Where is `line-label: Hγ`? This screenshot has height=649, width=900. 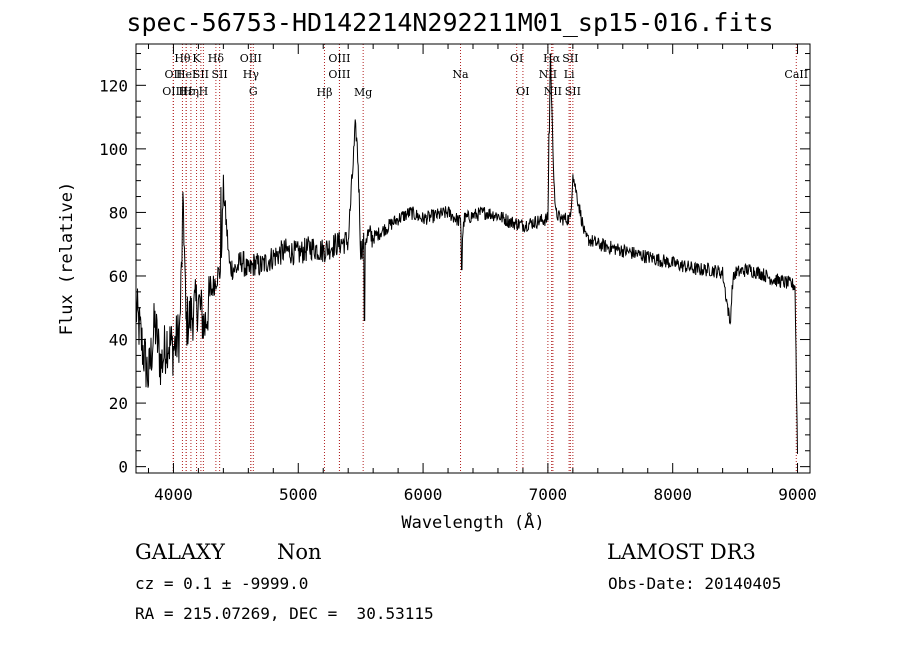
line-label: Hγ is located at coordinates (251, 74).